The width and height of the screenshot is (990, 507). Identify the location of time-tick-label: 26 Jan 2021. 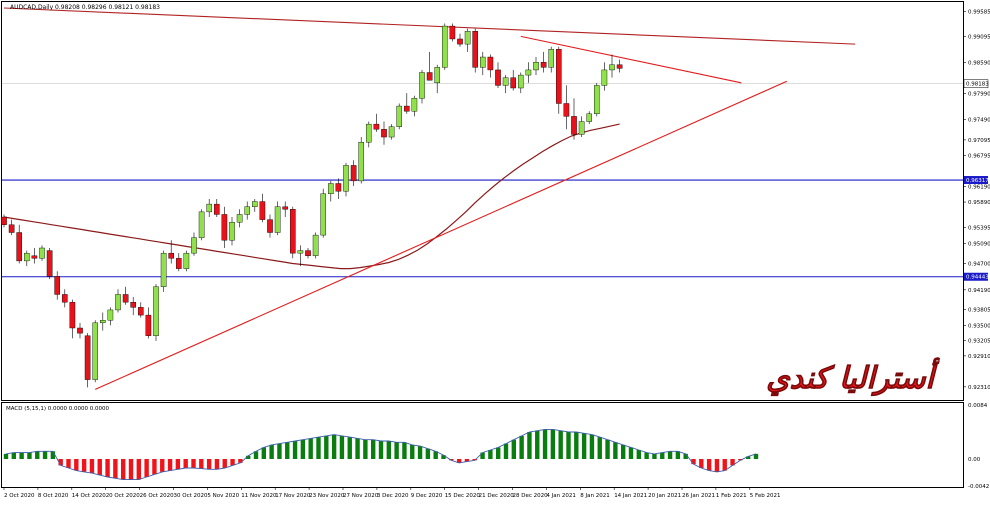
(698, 496).